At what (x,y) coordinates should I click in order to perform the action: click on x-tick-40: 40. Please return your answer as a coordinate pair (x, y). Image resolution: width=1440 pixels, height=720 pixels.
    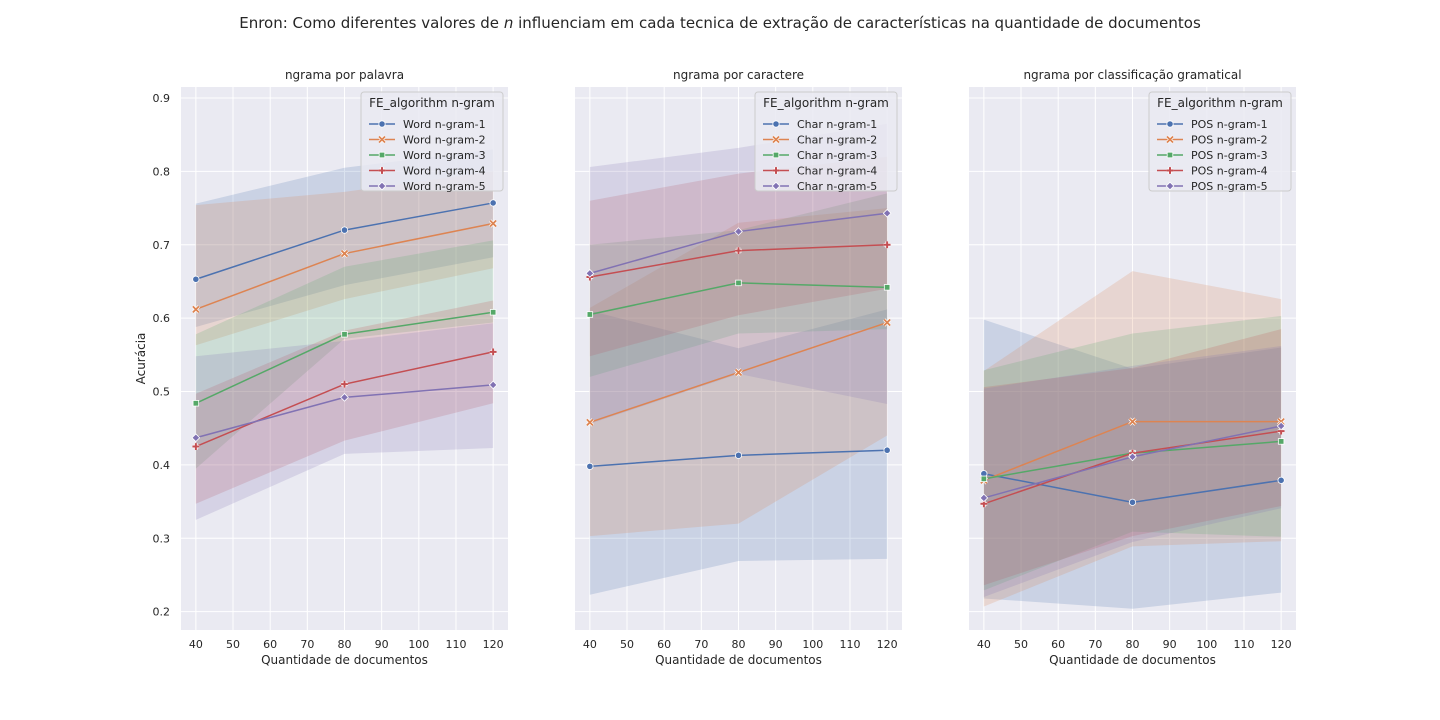
    Looking at the image, I should click on (196, 644).